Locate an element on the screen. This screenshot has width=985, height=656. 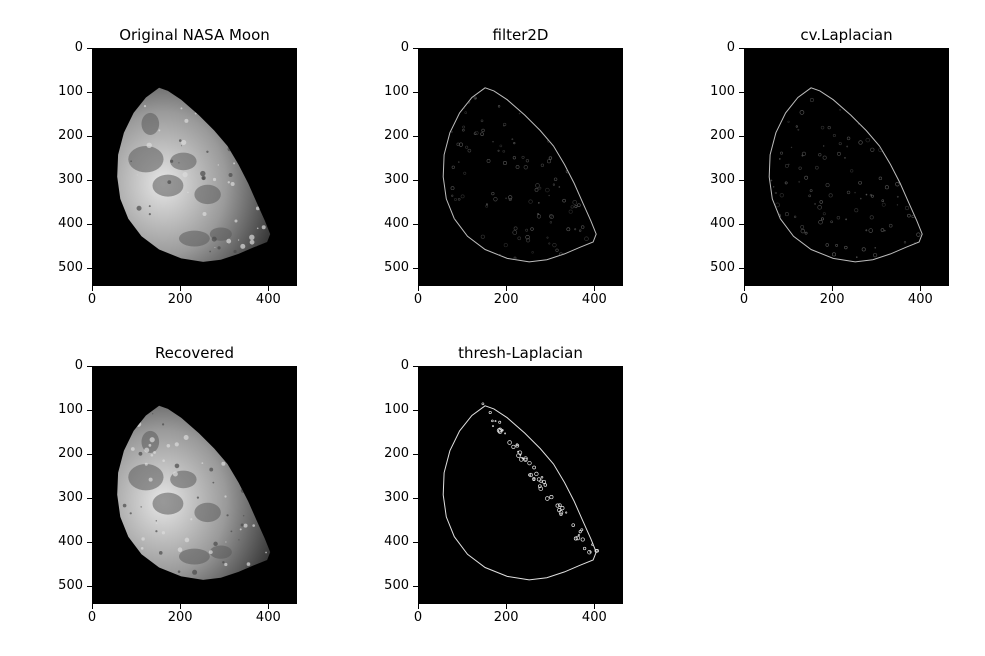
moon-maria is located at coordinates (194, 174).